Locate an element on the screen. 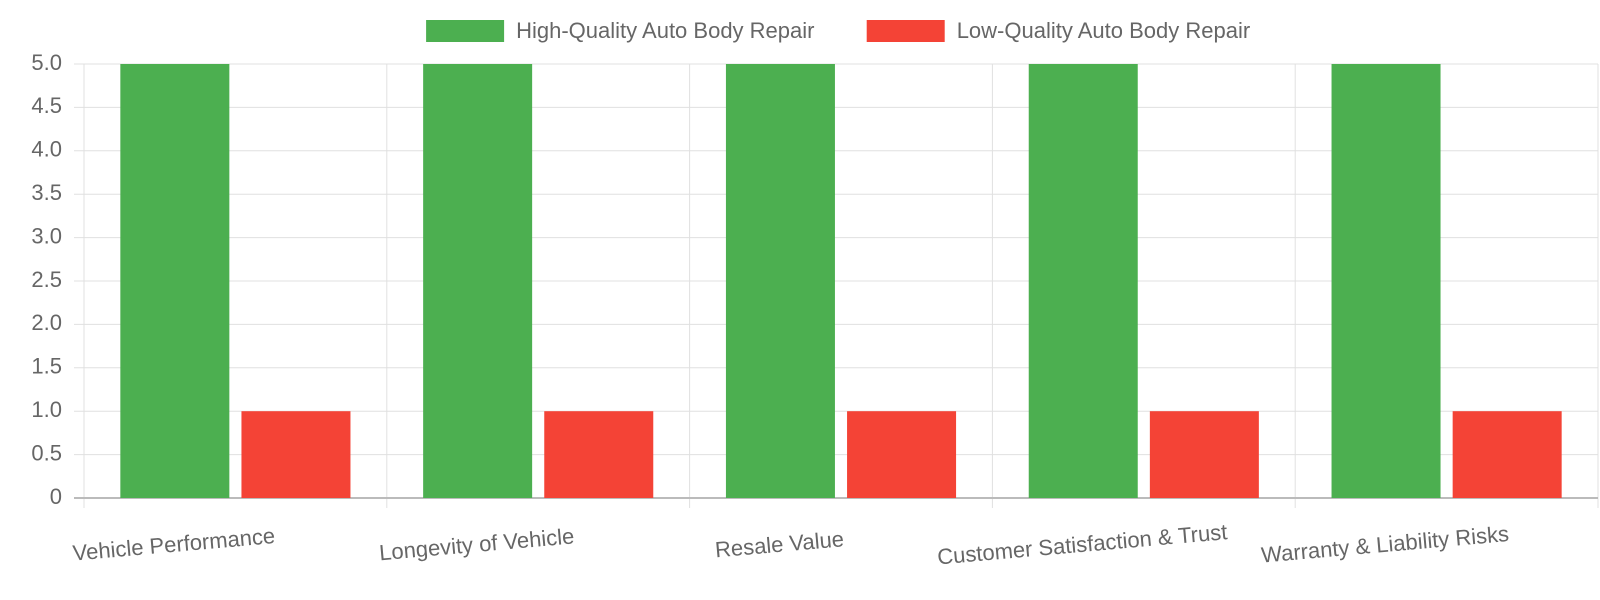 This screenshot has height=600, width=1600. y-tick-label: 4.5 is located at coordinates (46, 105).